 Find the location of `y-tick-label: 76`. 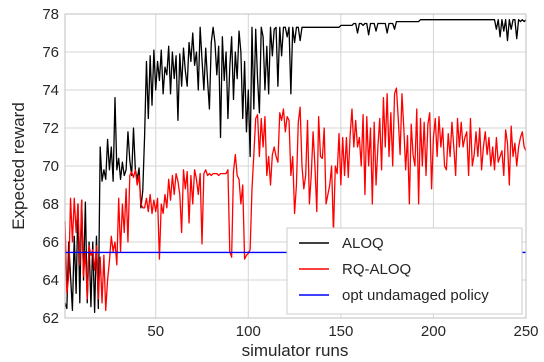

y-tick-label: 76 is located at coordinates (50, 52).